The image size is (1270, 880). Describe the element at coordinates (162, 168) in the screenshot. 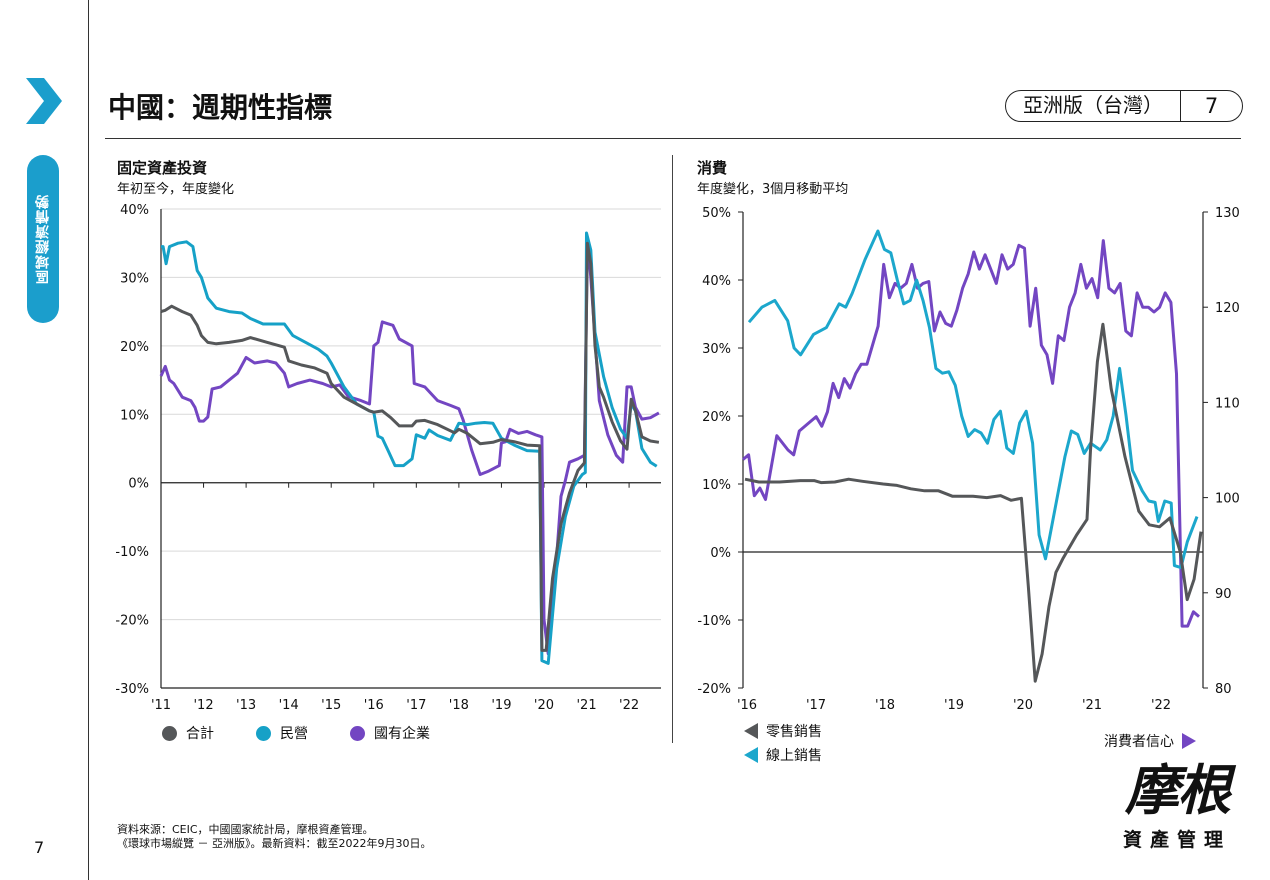

I see `left-chart-title: 固定資產投資` at that location.